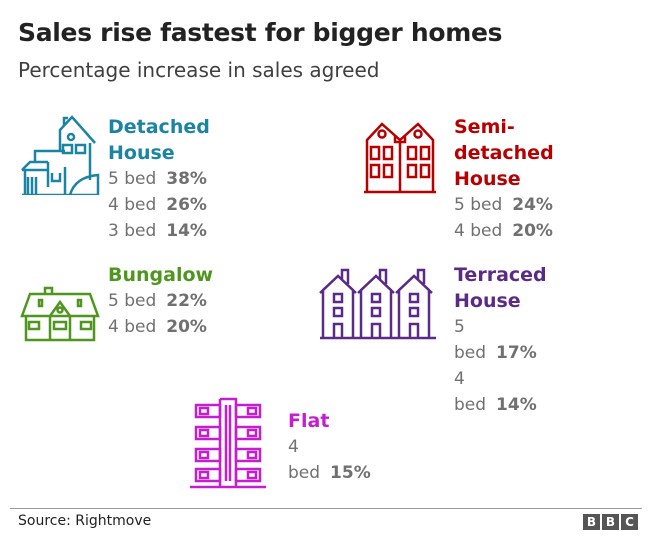 The image size is (652, 553). I want to click on semi-detached-house-icon, so click(400, 158).